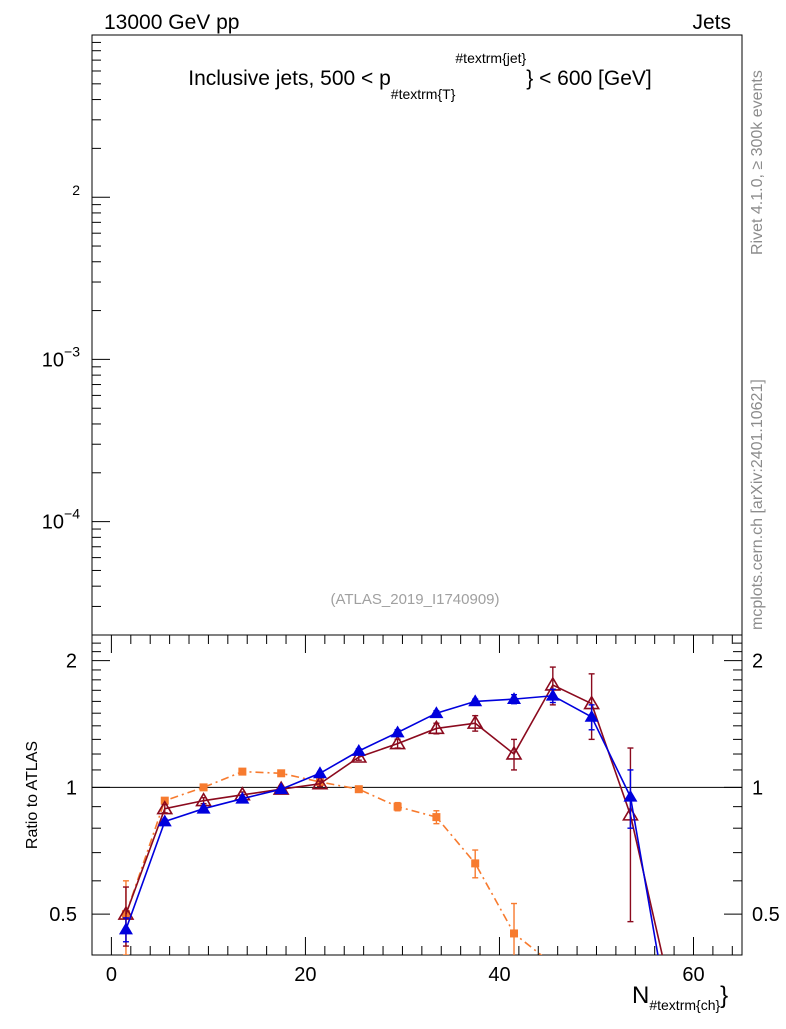  What do you see at coordinates (499, 975) in the screenshot?
I see `x-tick-label: 40` at bounding box center [499, 975].